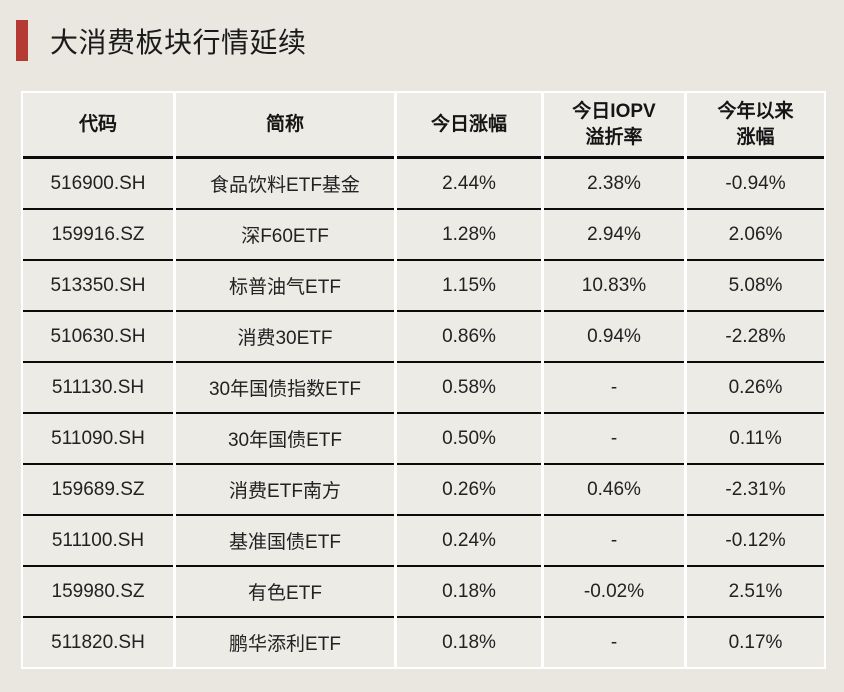 This screenshot has height=692, width=844. I want to click on table-cell: 0.46%, so click(614, 488).